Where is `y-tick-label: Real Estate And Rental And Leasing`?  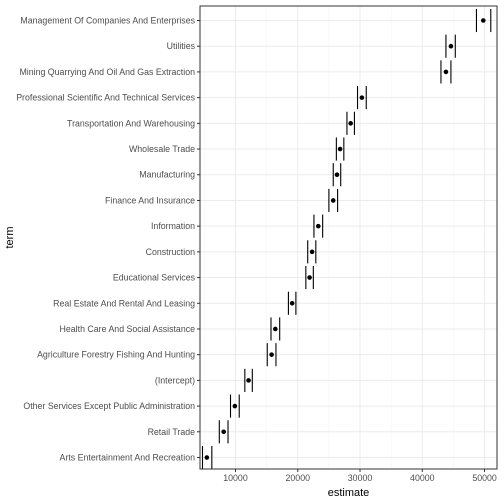
y-tick-label: Real Estate And Rental And Leasing is located at coordinates (124, 303).